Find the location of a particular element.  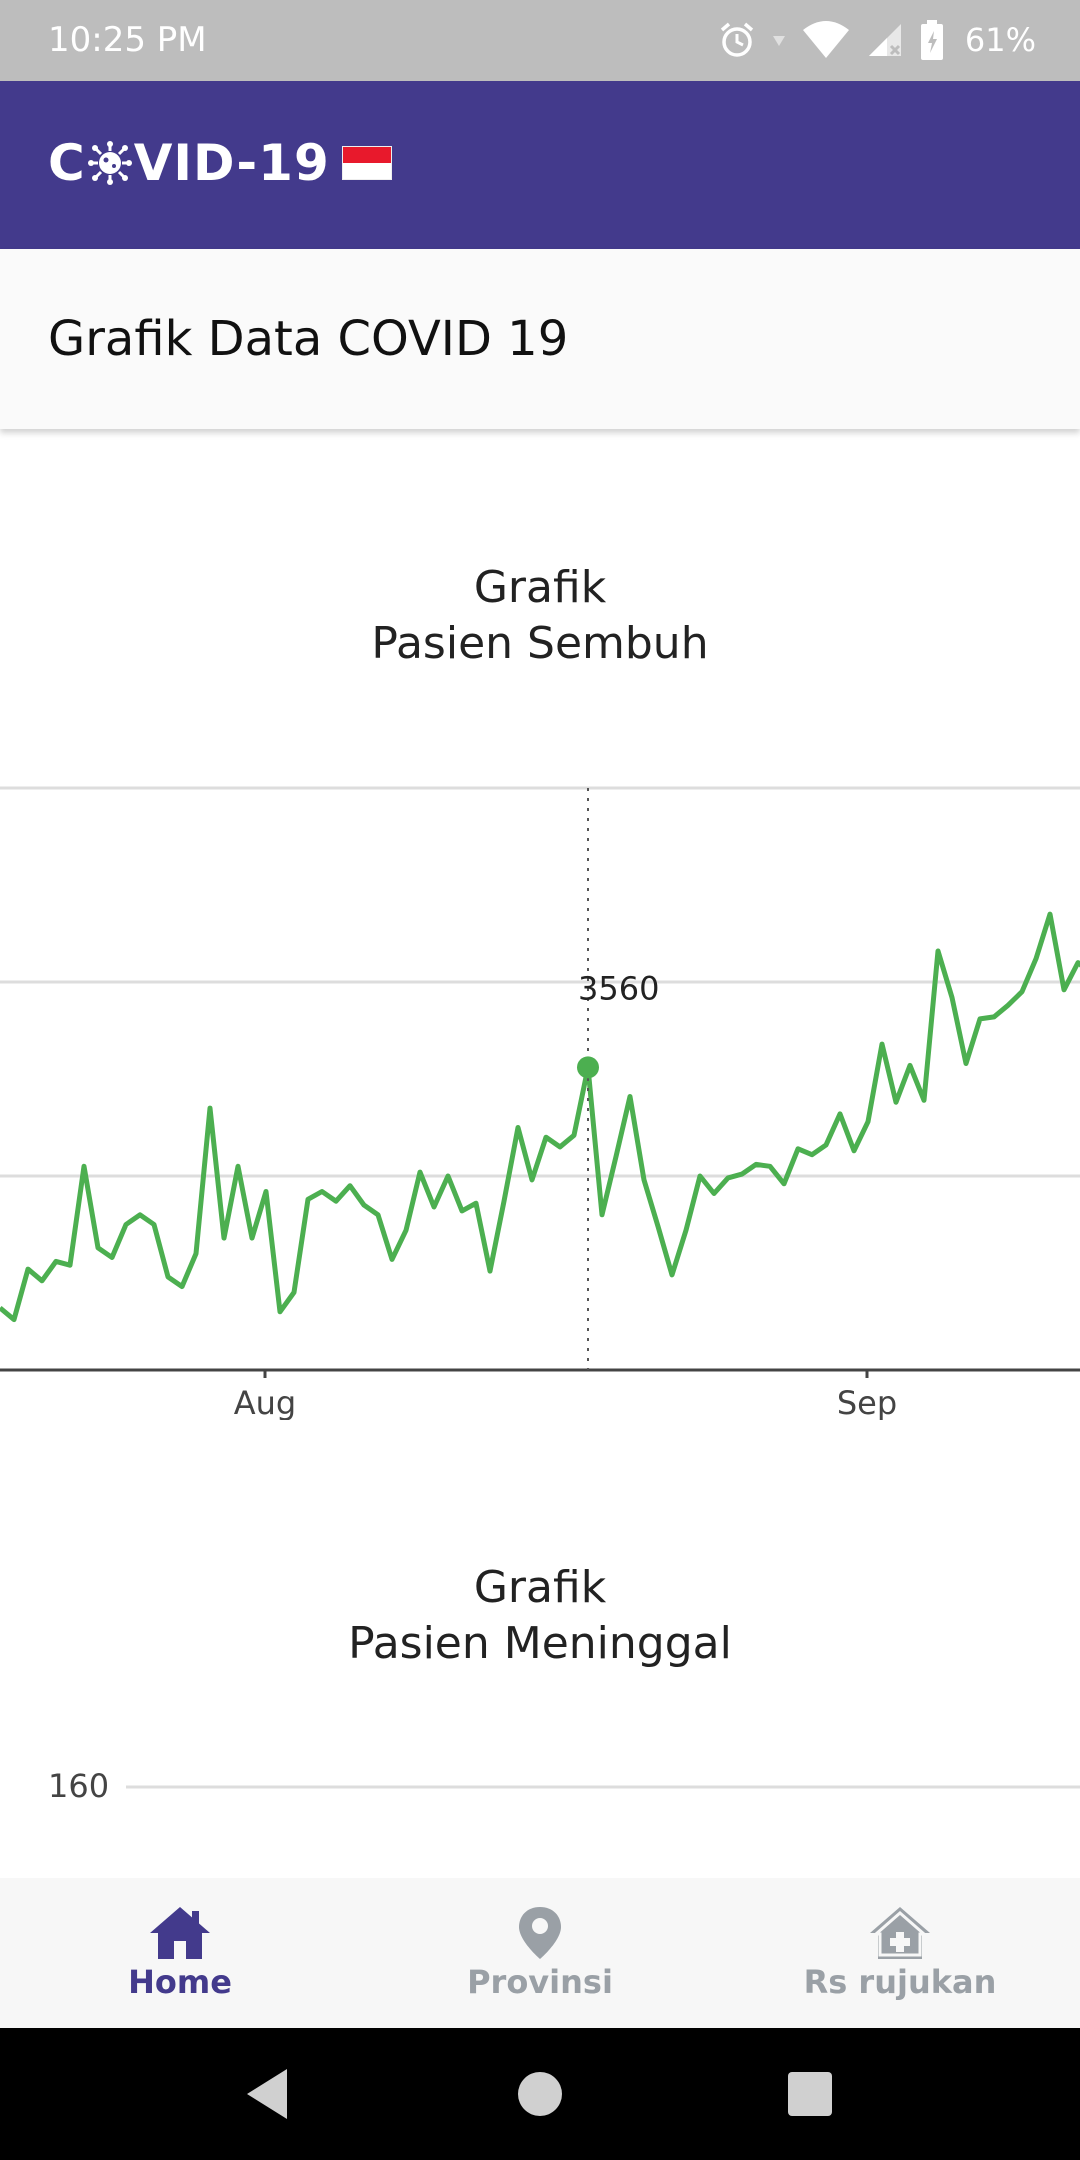

home-circle-icon is located at coordinates (540, 2094).